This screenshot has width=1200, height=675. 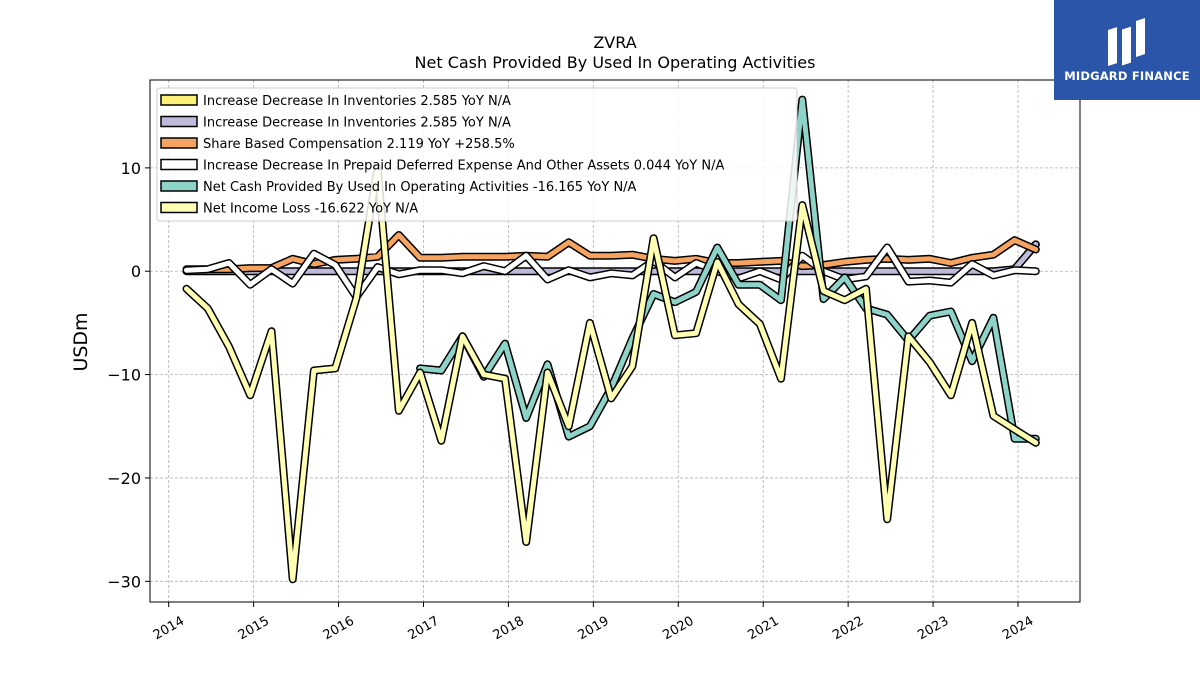 What do you see at coordinates (131, 168) in the screenshot?
I see `y-tick-label: 10` at bounding box center [131, 168].